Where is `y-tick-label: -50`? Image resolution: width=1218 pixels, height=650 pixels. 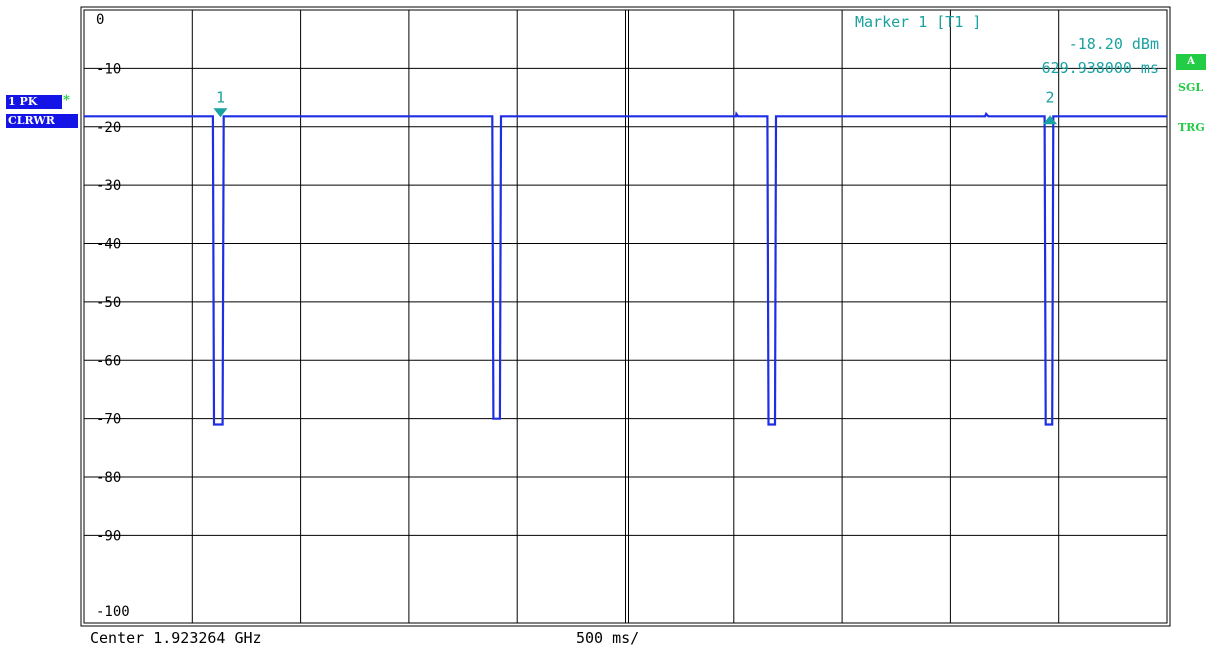
y-tick-label: -50 is located at coordinates (108, 303).